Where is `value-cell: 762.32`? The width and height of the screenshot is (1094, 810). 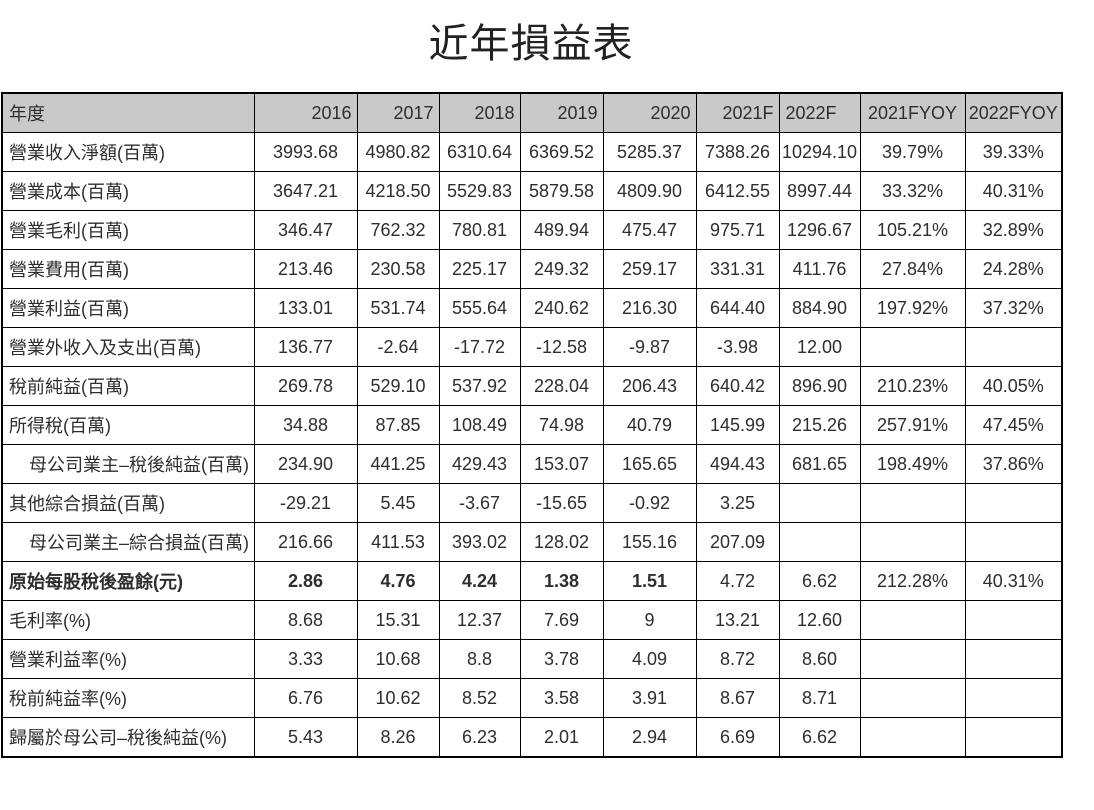
value-cell: 762.32 is located at coordinates (398, 230).